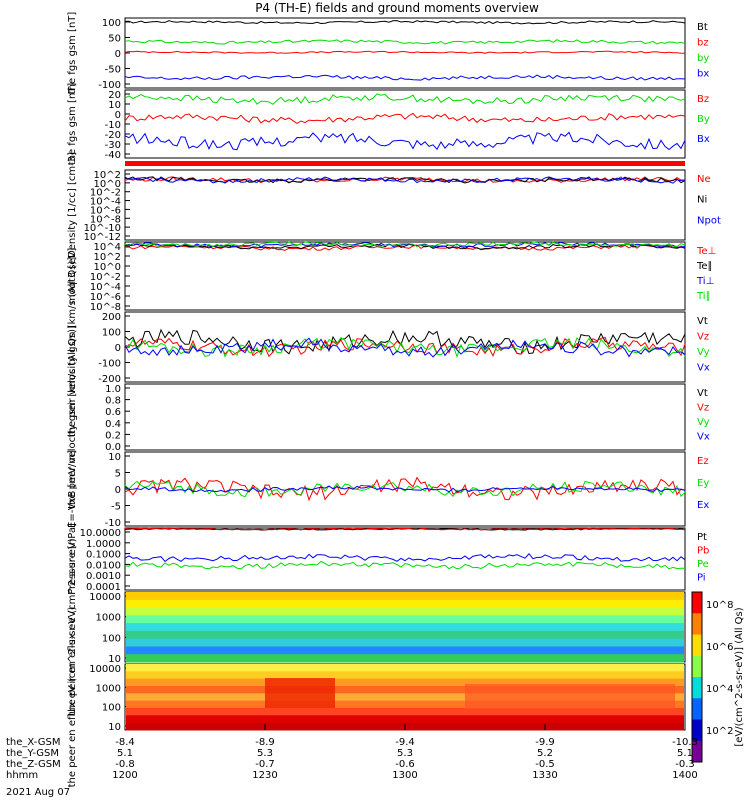 The height and width of the screenshot is (800, 750). Describe the element at coordinates (405, 42) in the screenshot. I see `series-line-by` at that location.